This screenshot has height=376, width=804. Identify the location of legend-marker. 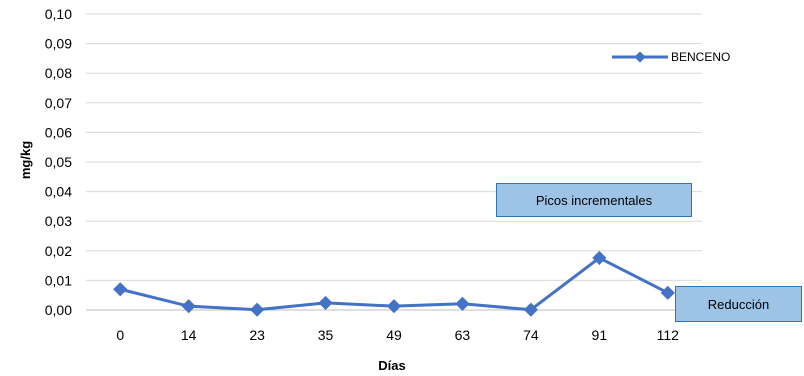
(640, 57).